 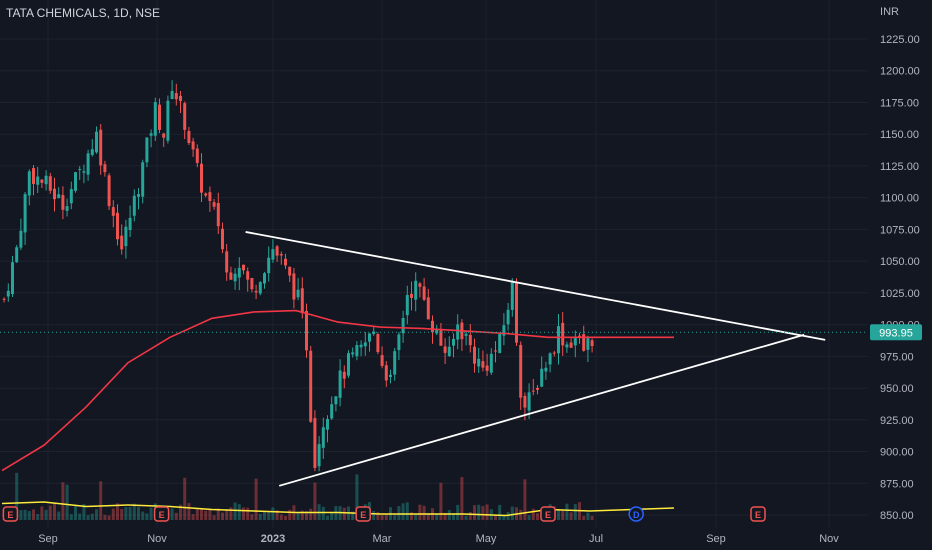 What do you see at coordinates (338, 509) in the screenshot?
I see `volume-average-line` at bounding box center [338, 509].